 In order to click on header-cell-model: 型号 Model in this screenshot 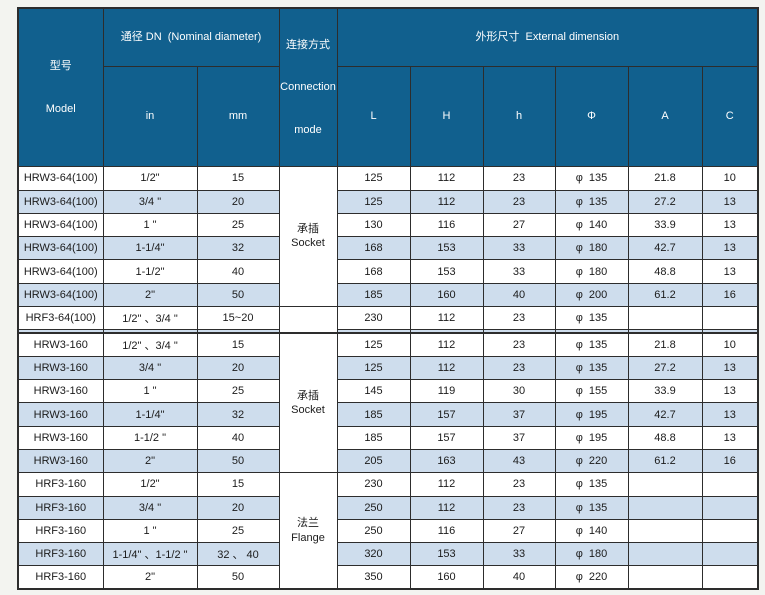, I will do `click(60, 87)`.